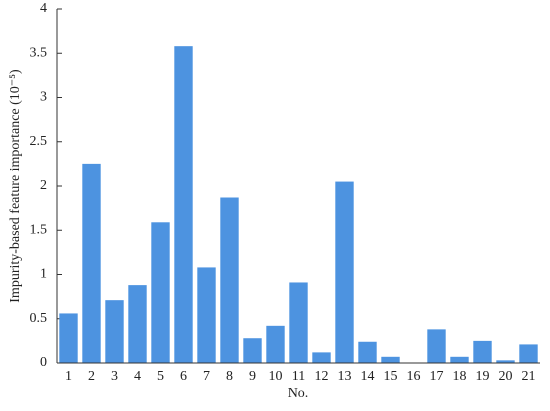 The image size is (550, 411). I want to click on x-tick-label: 18, so click(460, 376).